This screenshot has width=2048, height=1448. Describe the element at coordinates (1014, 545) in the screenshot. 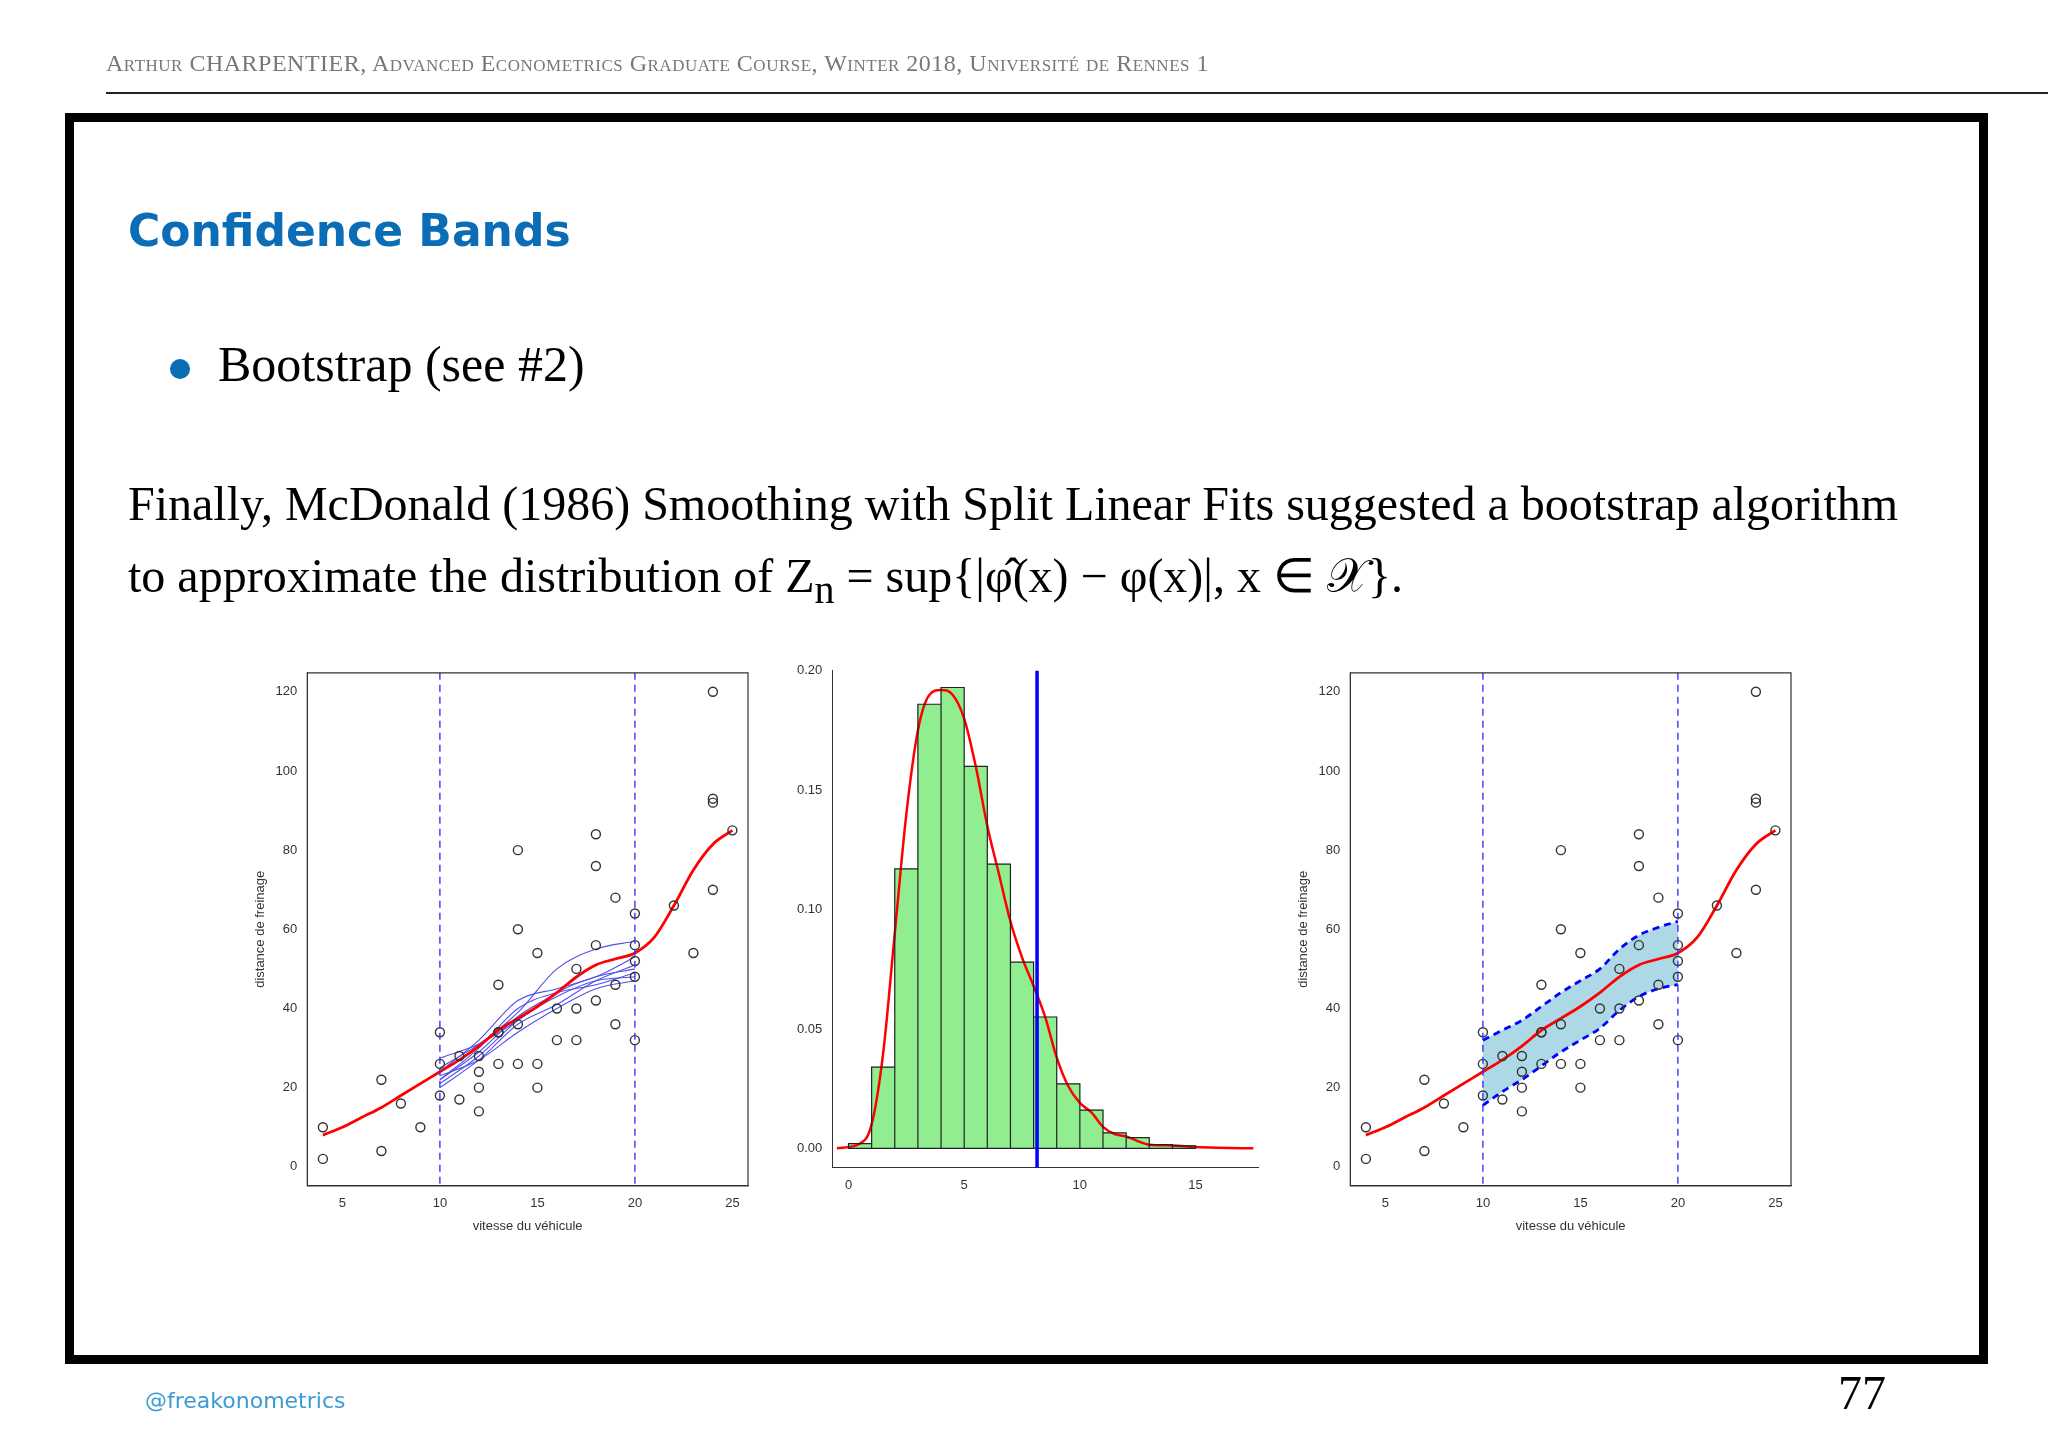

I see `text: Finally, McDonald (1986) Smoothing with Split Linear Fits suggested a bootstrap algorithm to approximate the distribution of Z$_{n}$ = sup{|φ̂(x) − φ(x)|, x ∈ 𝒳}.` at that location.